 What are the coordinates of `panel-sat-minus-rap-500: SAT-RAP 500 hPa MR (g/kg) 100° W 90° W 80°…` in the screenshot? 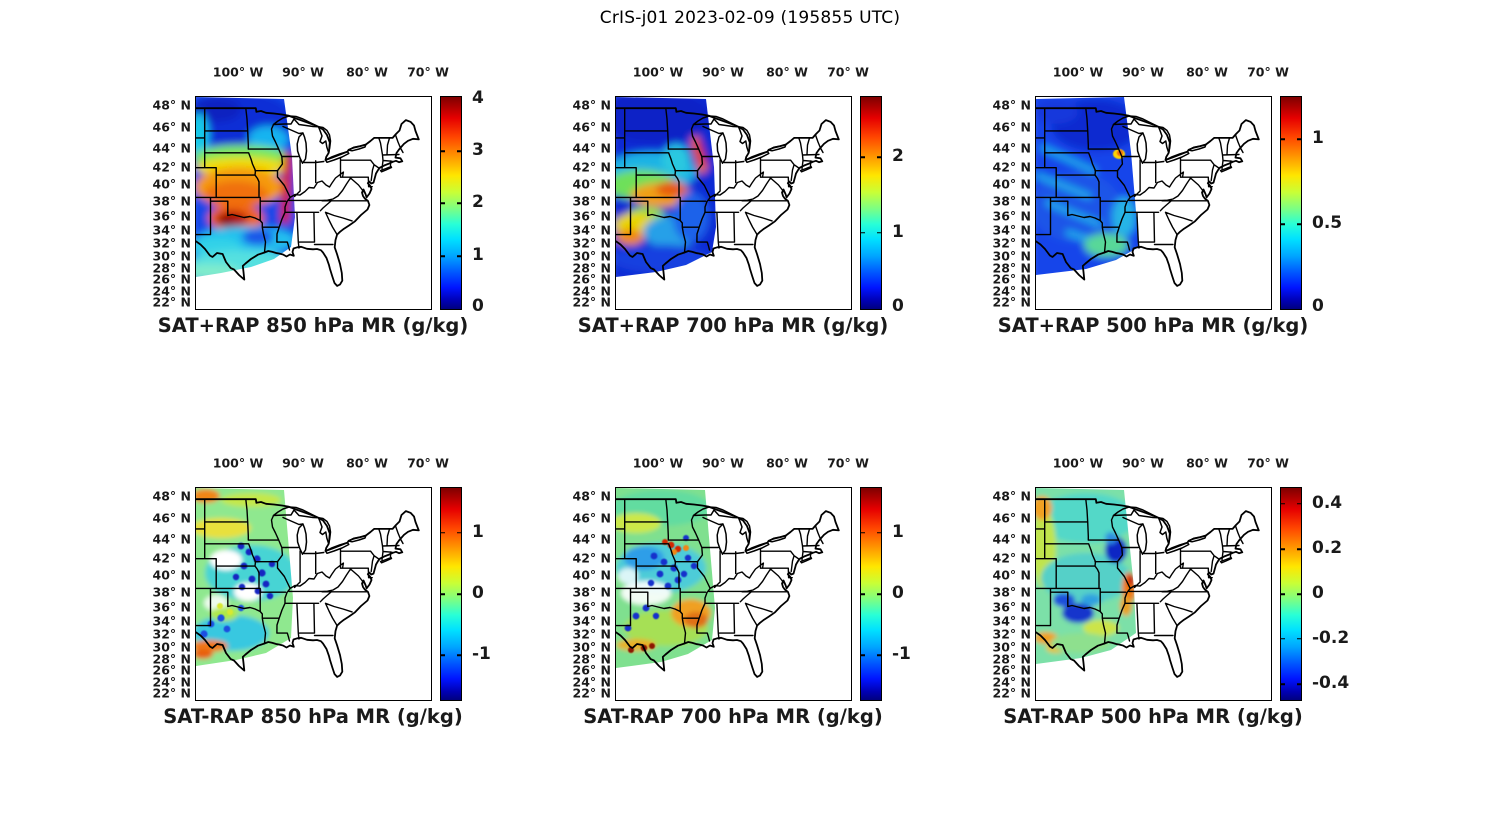 It's located at (1175, 601).